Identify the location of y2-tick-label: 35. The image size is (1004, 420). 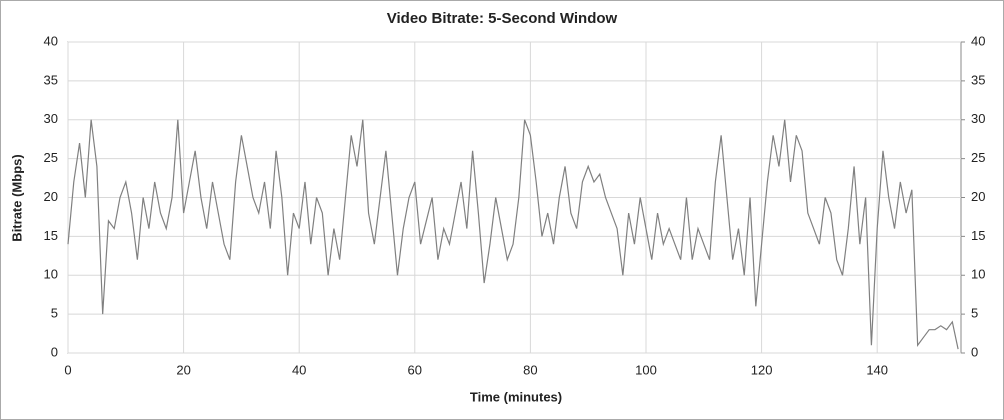
(978, 79).